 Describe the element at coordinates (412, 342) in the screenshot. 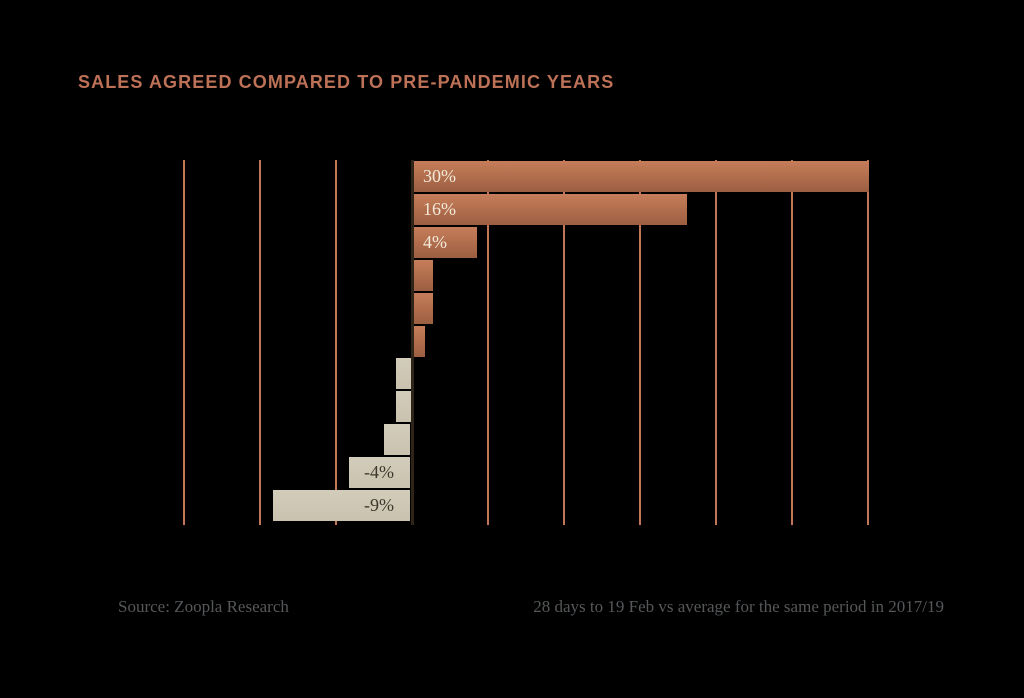

I see `zero-axis-line` at that location.